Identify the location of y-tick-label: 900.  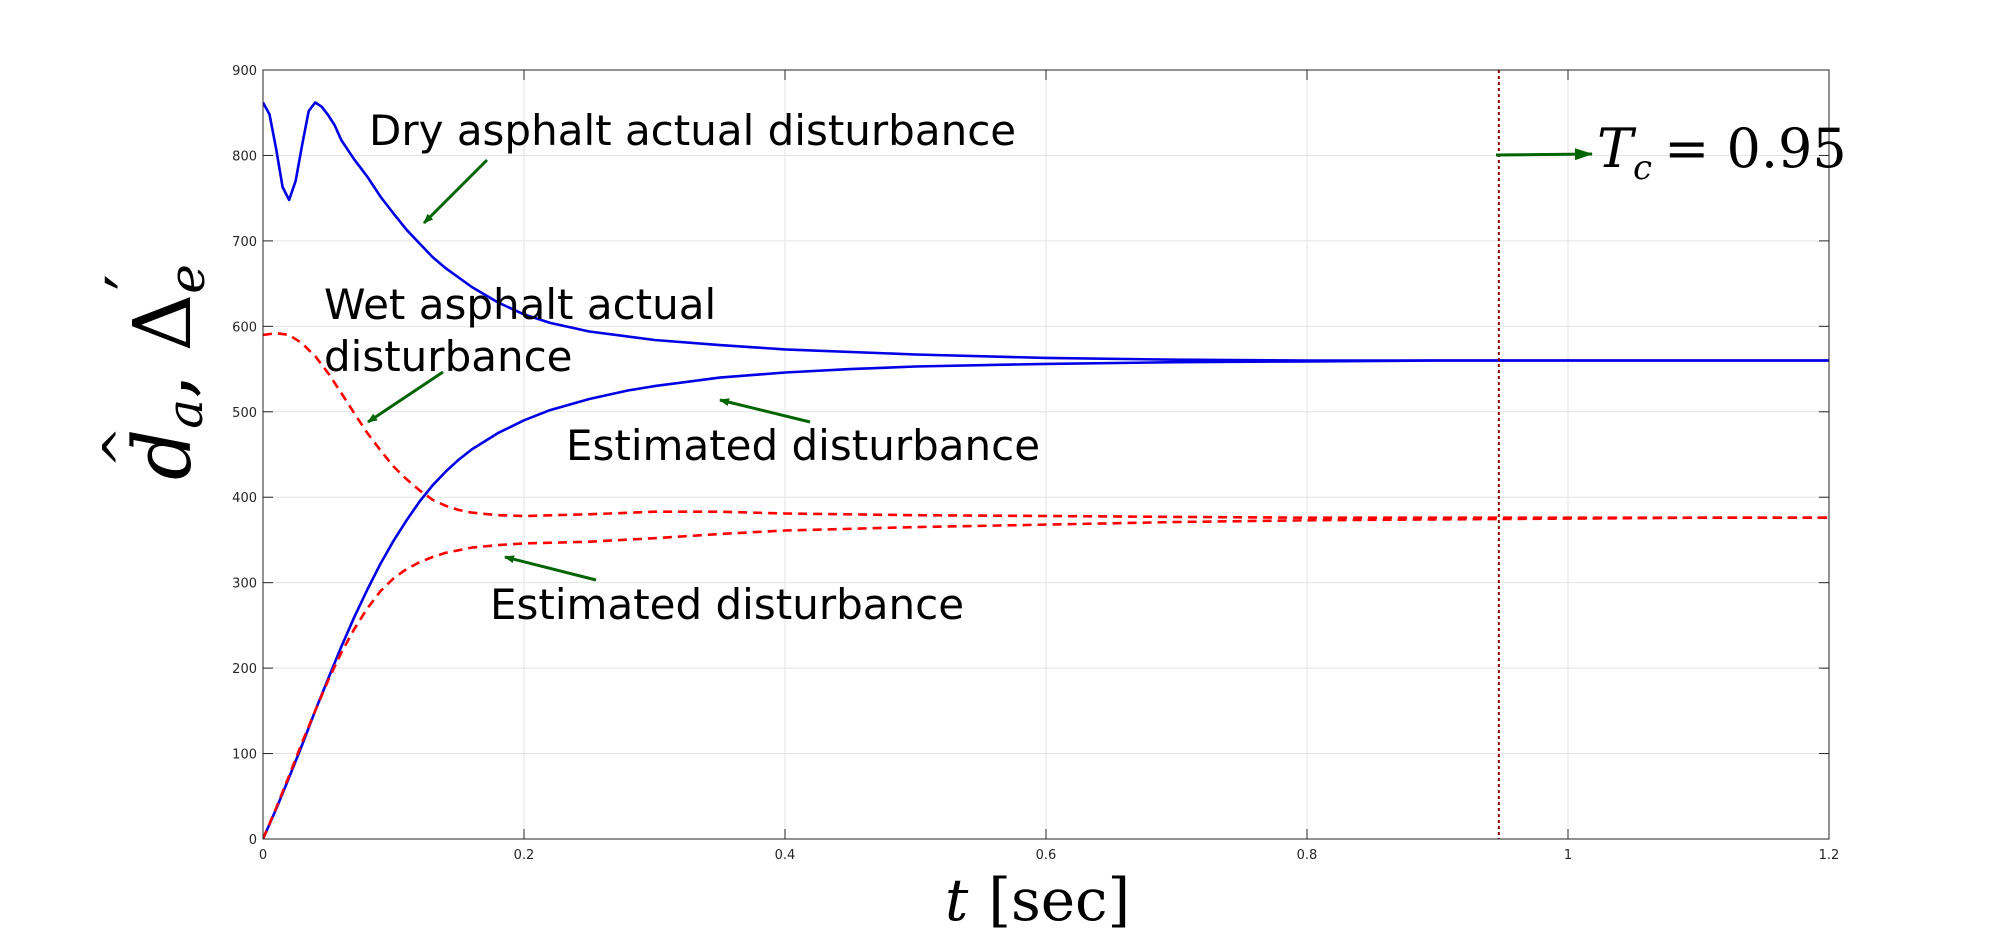
(244, 71).